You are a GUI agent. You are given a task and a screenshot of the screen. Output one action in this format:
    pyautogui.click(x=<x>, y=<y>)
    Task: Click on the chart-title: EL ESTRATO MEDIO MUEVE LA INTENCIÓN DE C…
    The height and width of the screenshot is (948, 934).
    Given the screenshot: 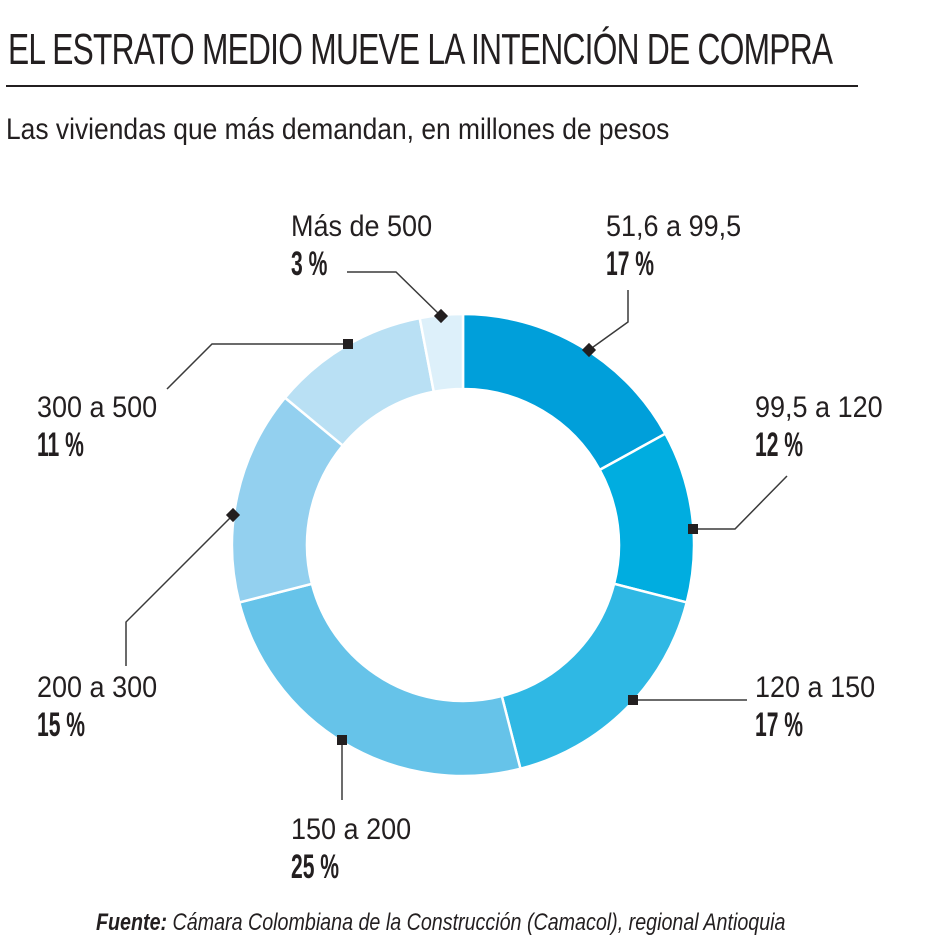 What is the action you would take?
    pyautogui.click(x=420, y=49)
    